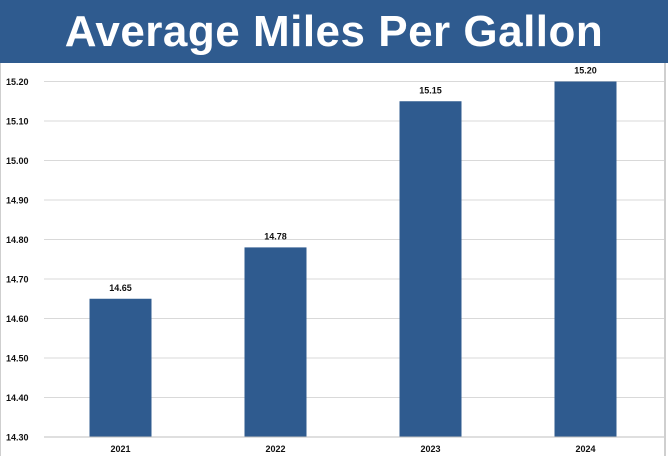 This screenshot has height=456, width=668. What do you see at coordinates (17, 359) in the screenshot?
I see `y-tick-label: 14.50` at bounding box center [17, 359].